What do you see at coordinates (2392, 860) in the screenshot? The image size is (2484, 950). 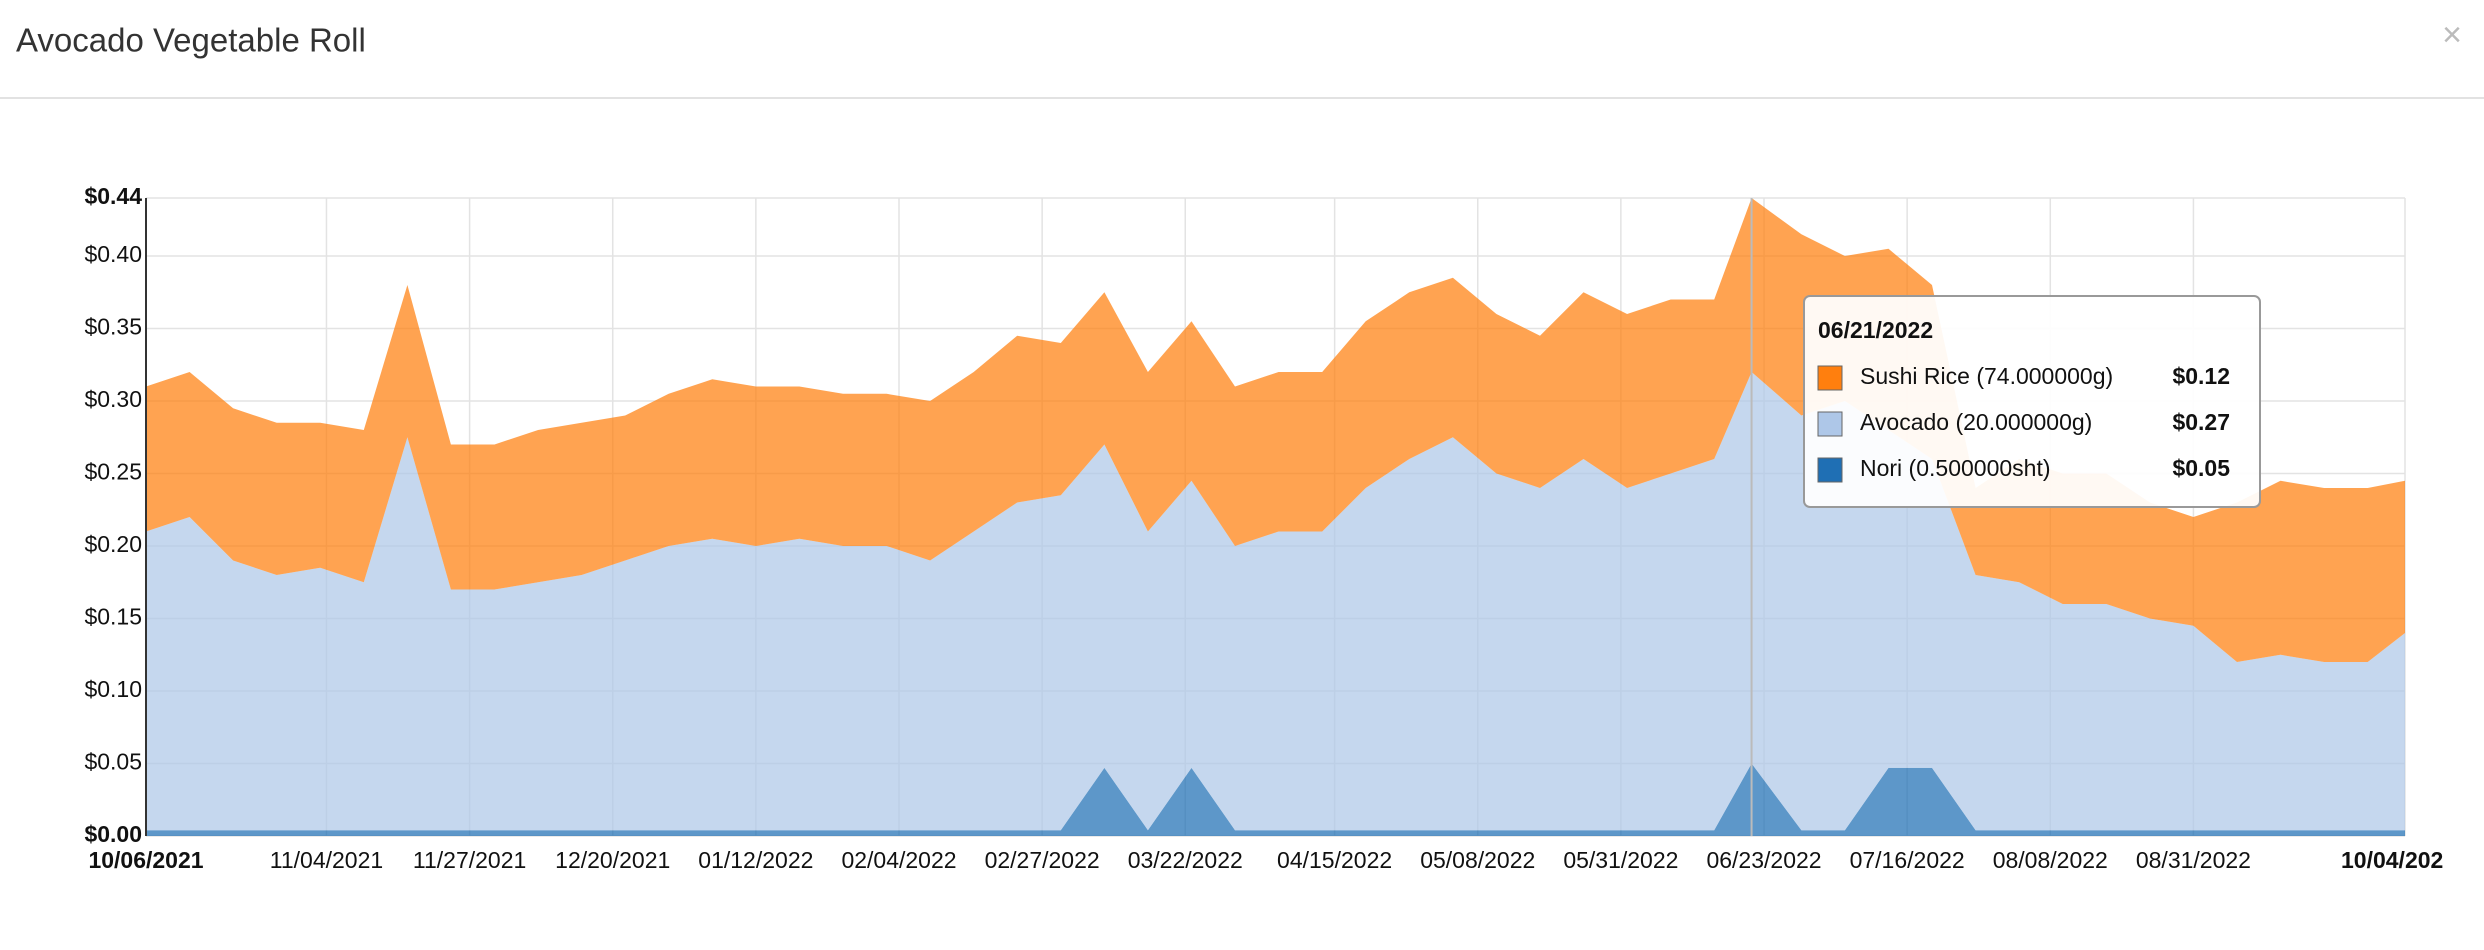 I see `x-tick-label: 10/04/202` at bounding box center [2392, 860].